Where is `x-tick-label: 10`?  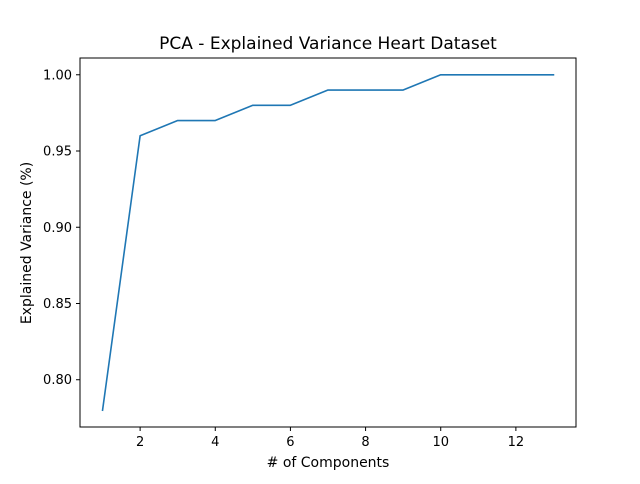 x-tick-label: 10 is located at coordinates (440, 442).